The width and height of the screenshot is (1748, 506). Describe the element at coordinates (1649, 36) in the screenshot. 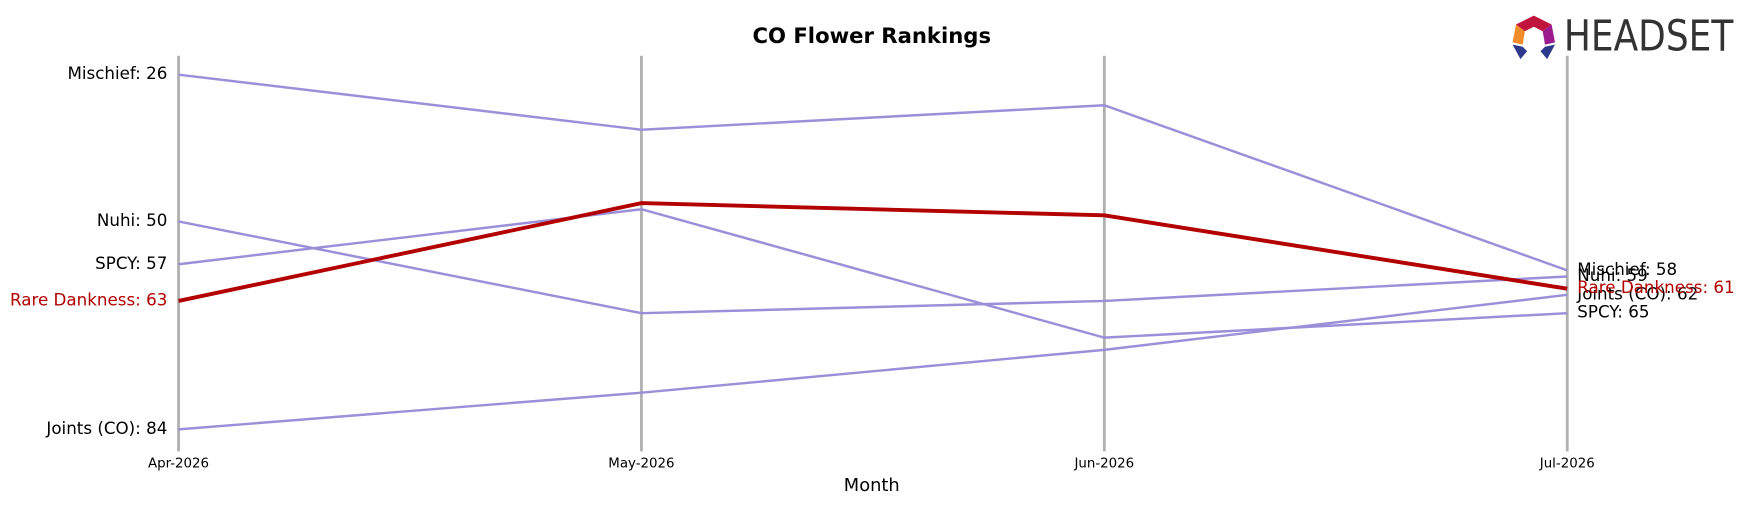

I see `logo-text: HEADSET` at that location.